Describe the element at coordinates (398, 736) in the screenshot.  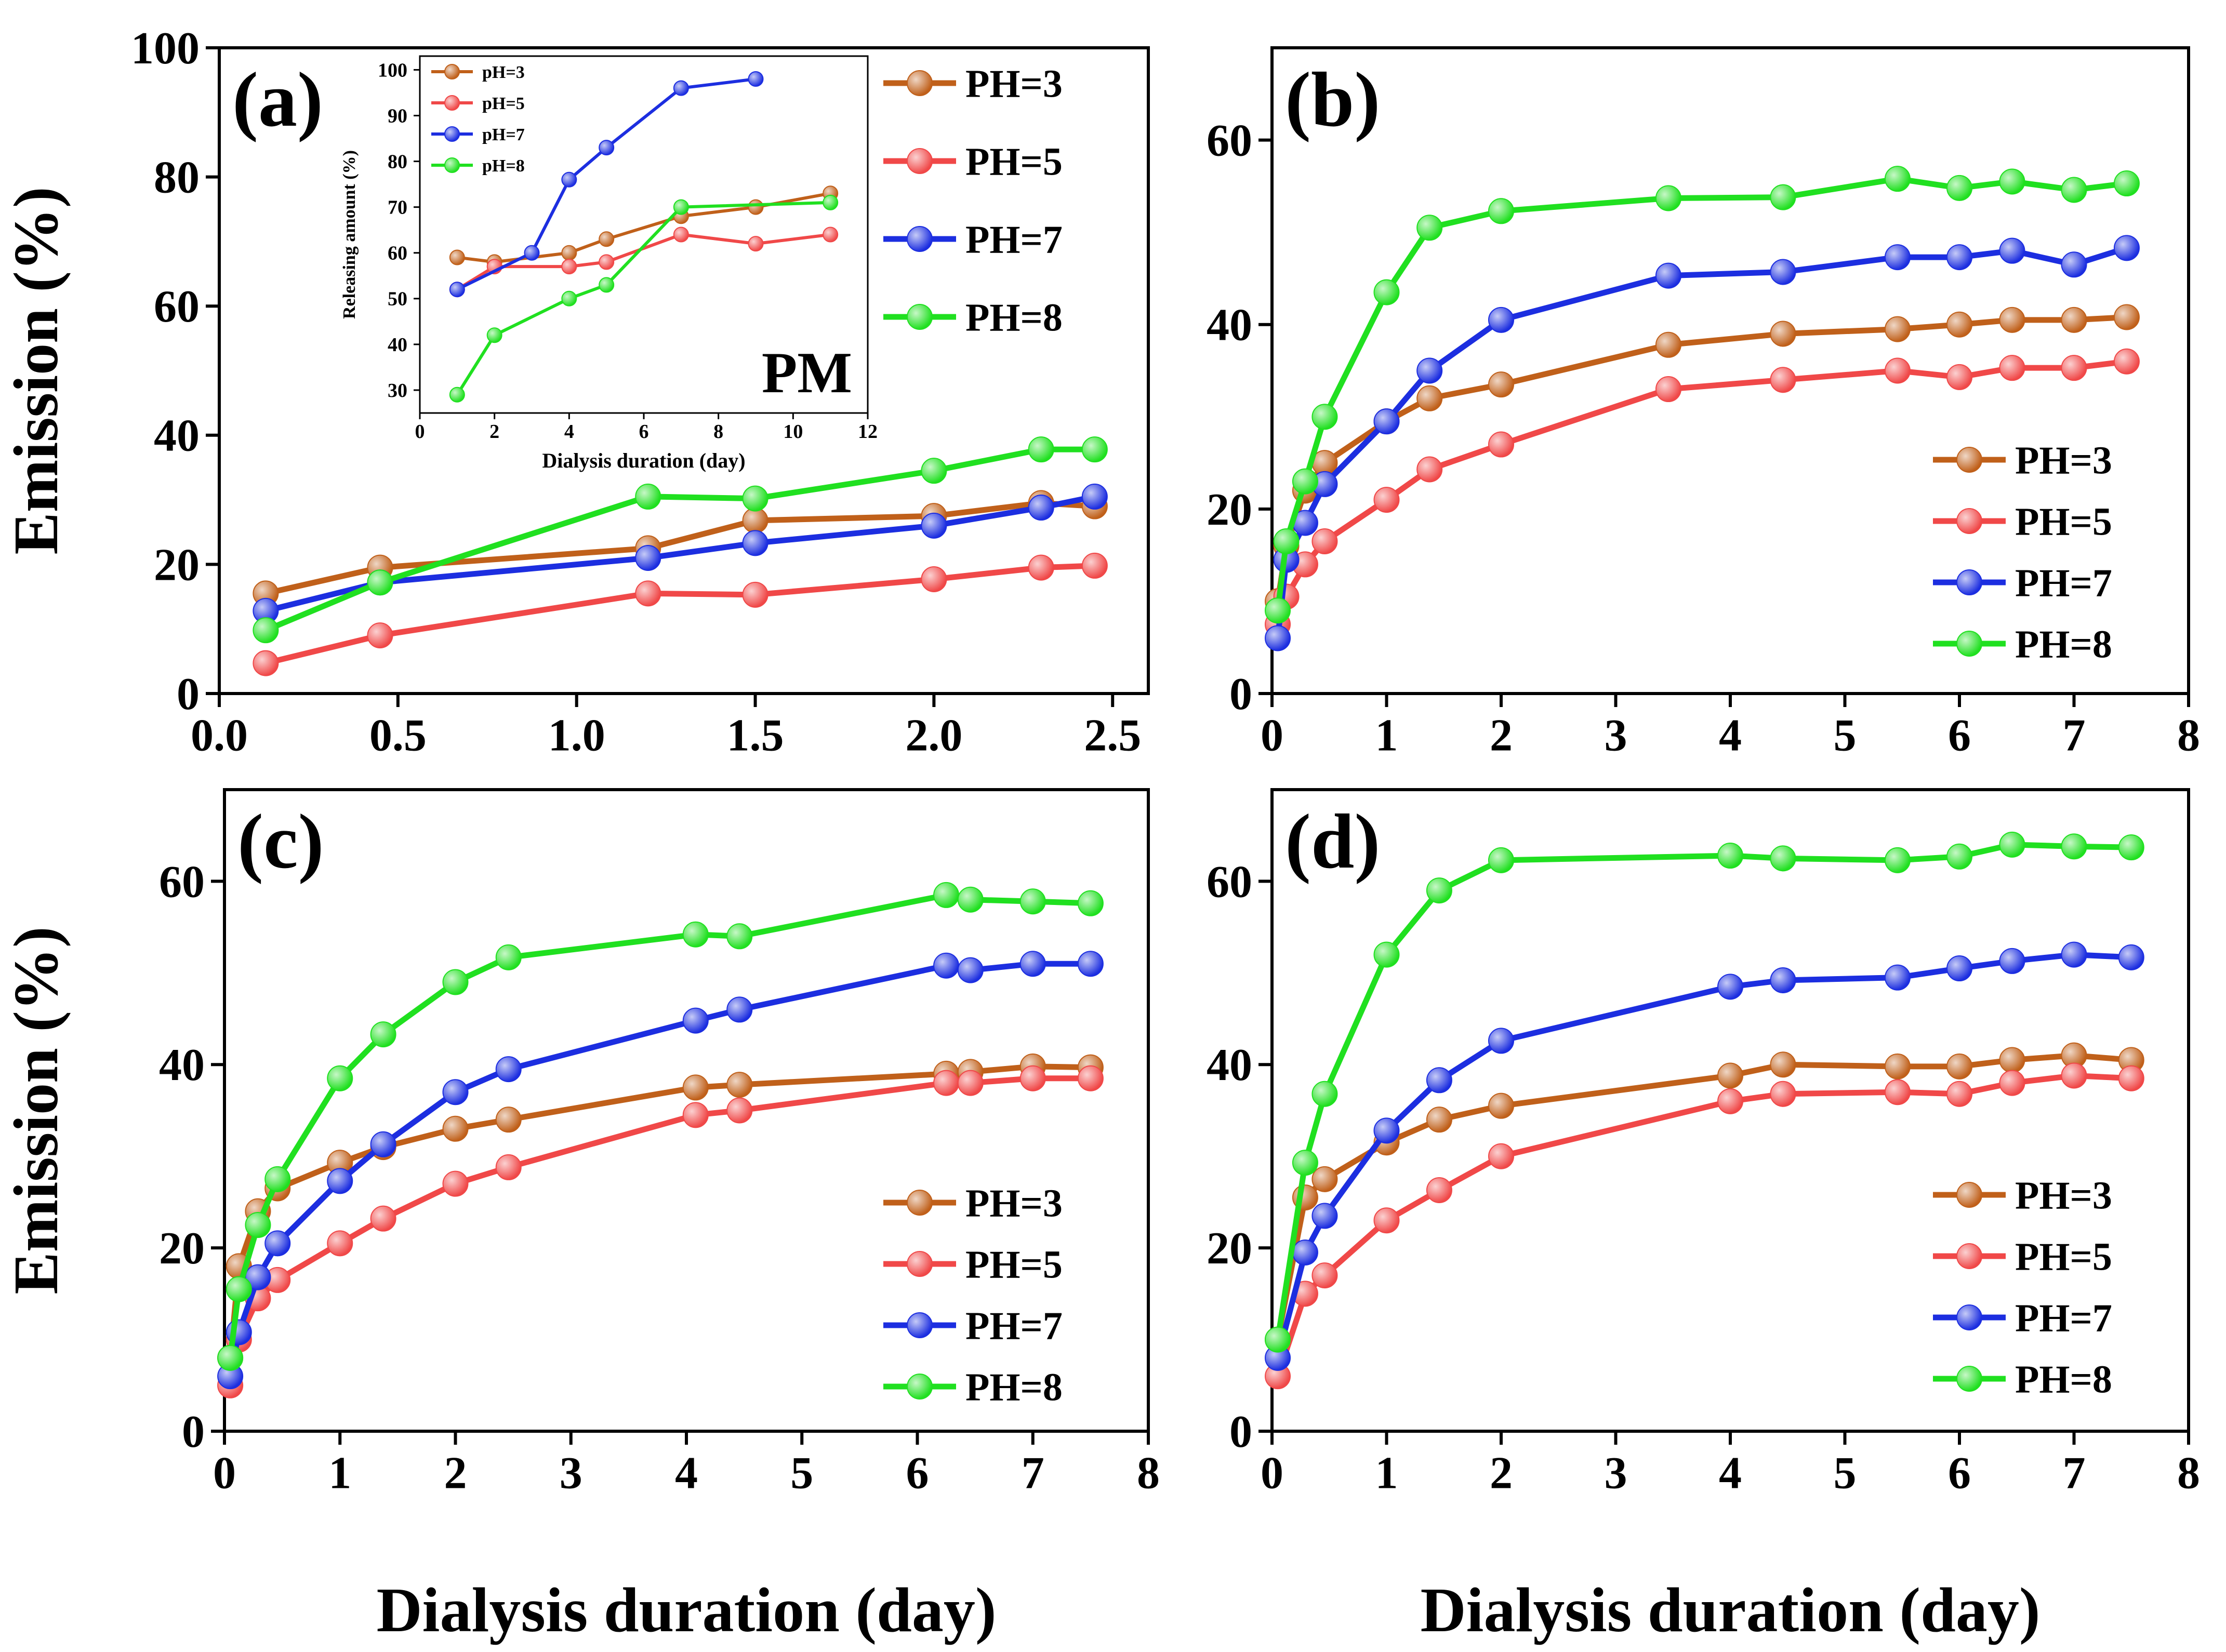
I see `x-tick-label: 0.5` at that location.